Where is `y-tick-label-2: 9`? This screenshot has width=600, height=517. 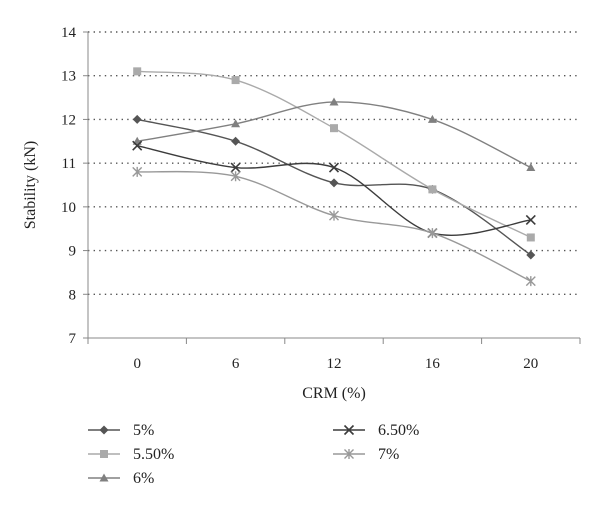 y-tick-label-2: 9 is located at coordinates (73, 252).